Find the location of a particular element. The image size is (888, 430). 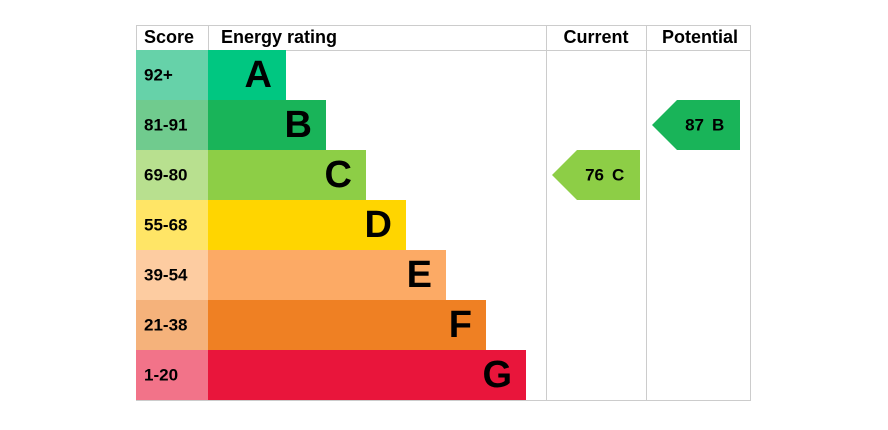

current-value: 76 is located at coordinates (594, 174).